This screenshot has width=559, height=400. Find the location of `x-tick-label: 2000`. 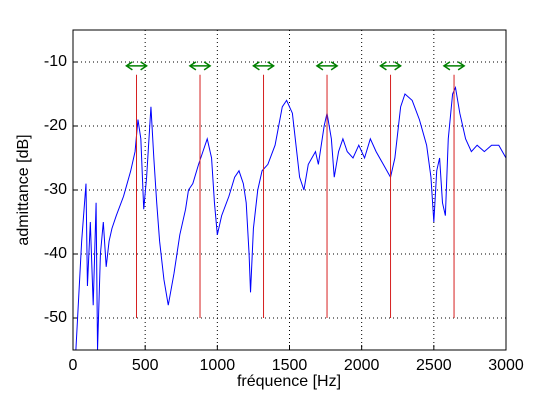

x-tick-label: 2000 is located at coordinates (362, 365).